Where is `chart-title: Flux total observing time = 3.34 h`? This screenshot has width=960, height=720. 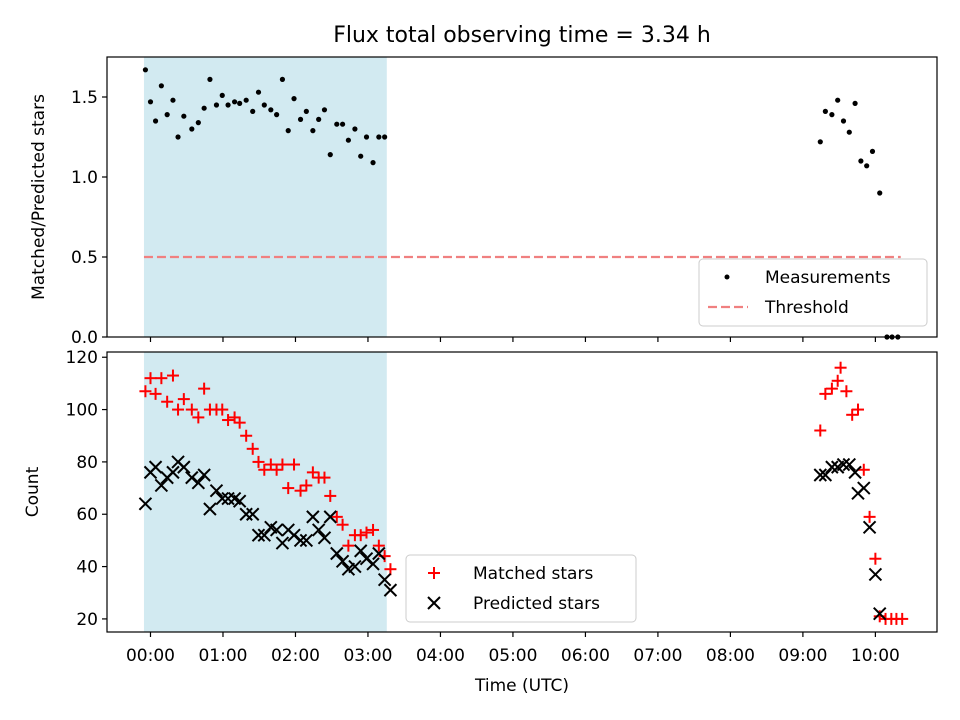
chart-title: Flux total observing time = 3.34 h is located at coordinates (522, 35).